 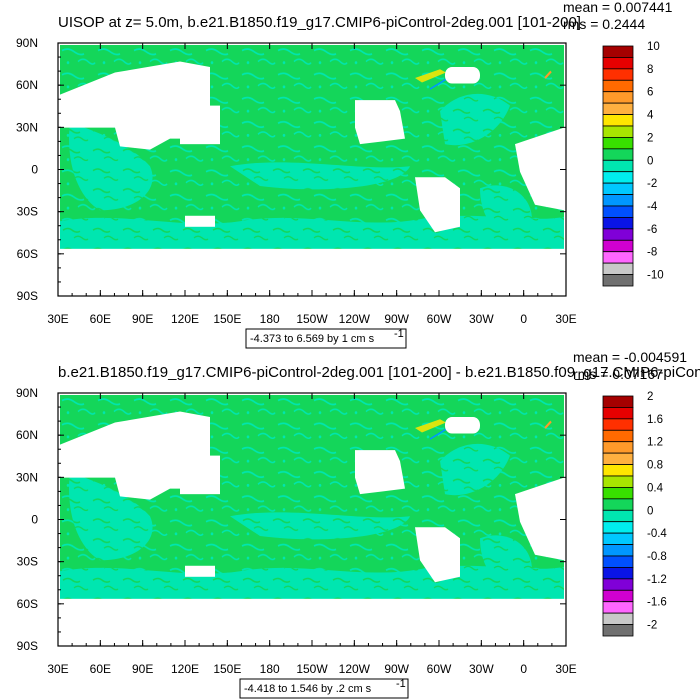 I want to click on colorbar-label: -0.4, so click(x=657, y=534).